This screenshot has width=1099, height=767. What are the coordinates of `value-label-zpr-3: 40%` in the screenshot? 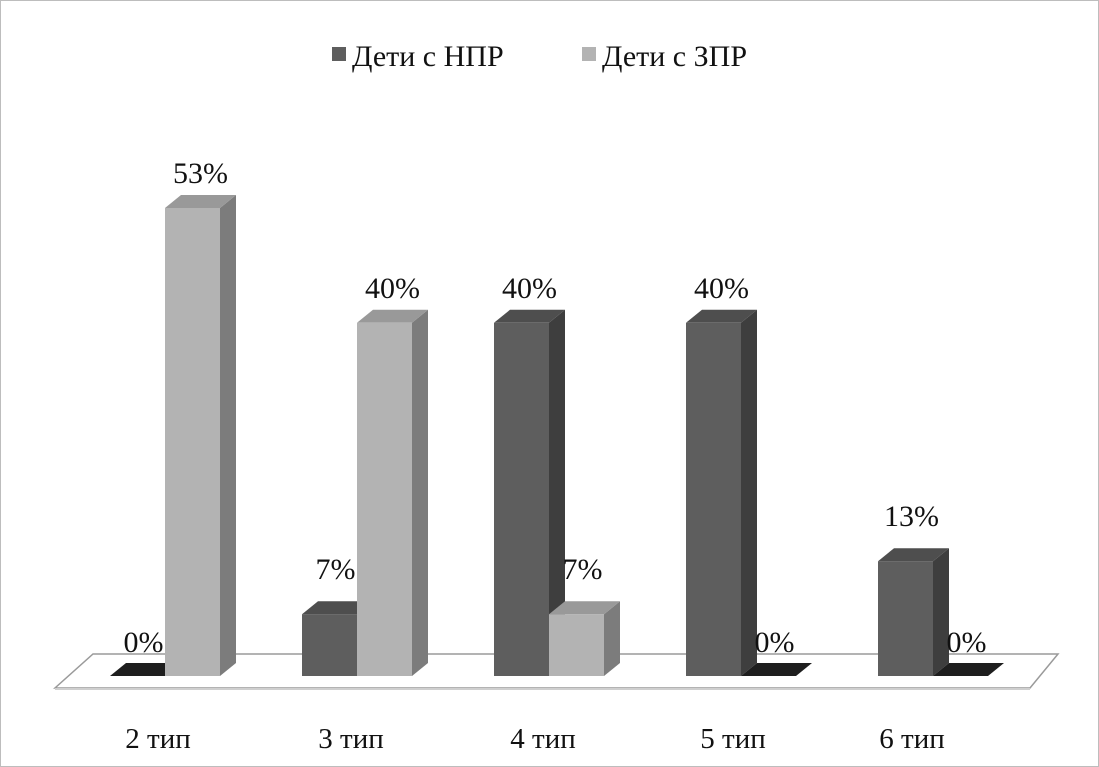 It's located at (392, 288).